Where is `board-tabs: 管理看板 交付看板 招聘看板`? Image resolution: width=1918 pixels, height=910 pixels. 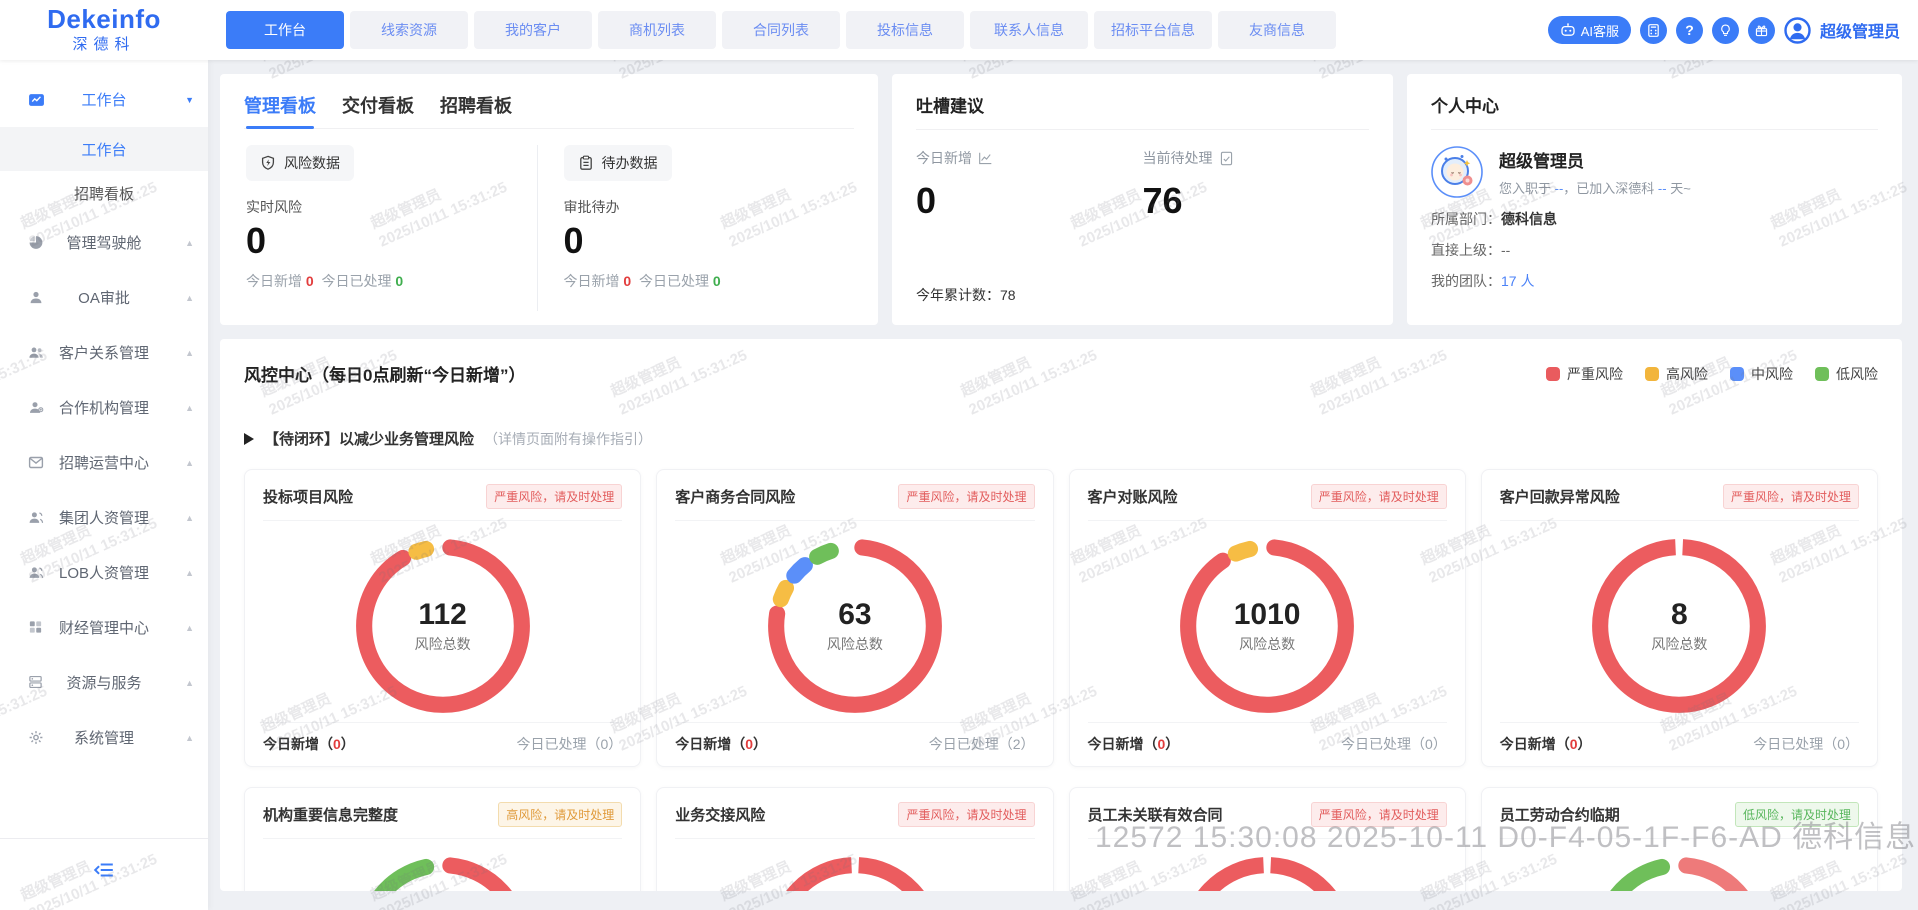
board-tabs: 管理看板 交付看板 招聘看板 is located at coordinates (549, 110).